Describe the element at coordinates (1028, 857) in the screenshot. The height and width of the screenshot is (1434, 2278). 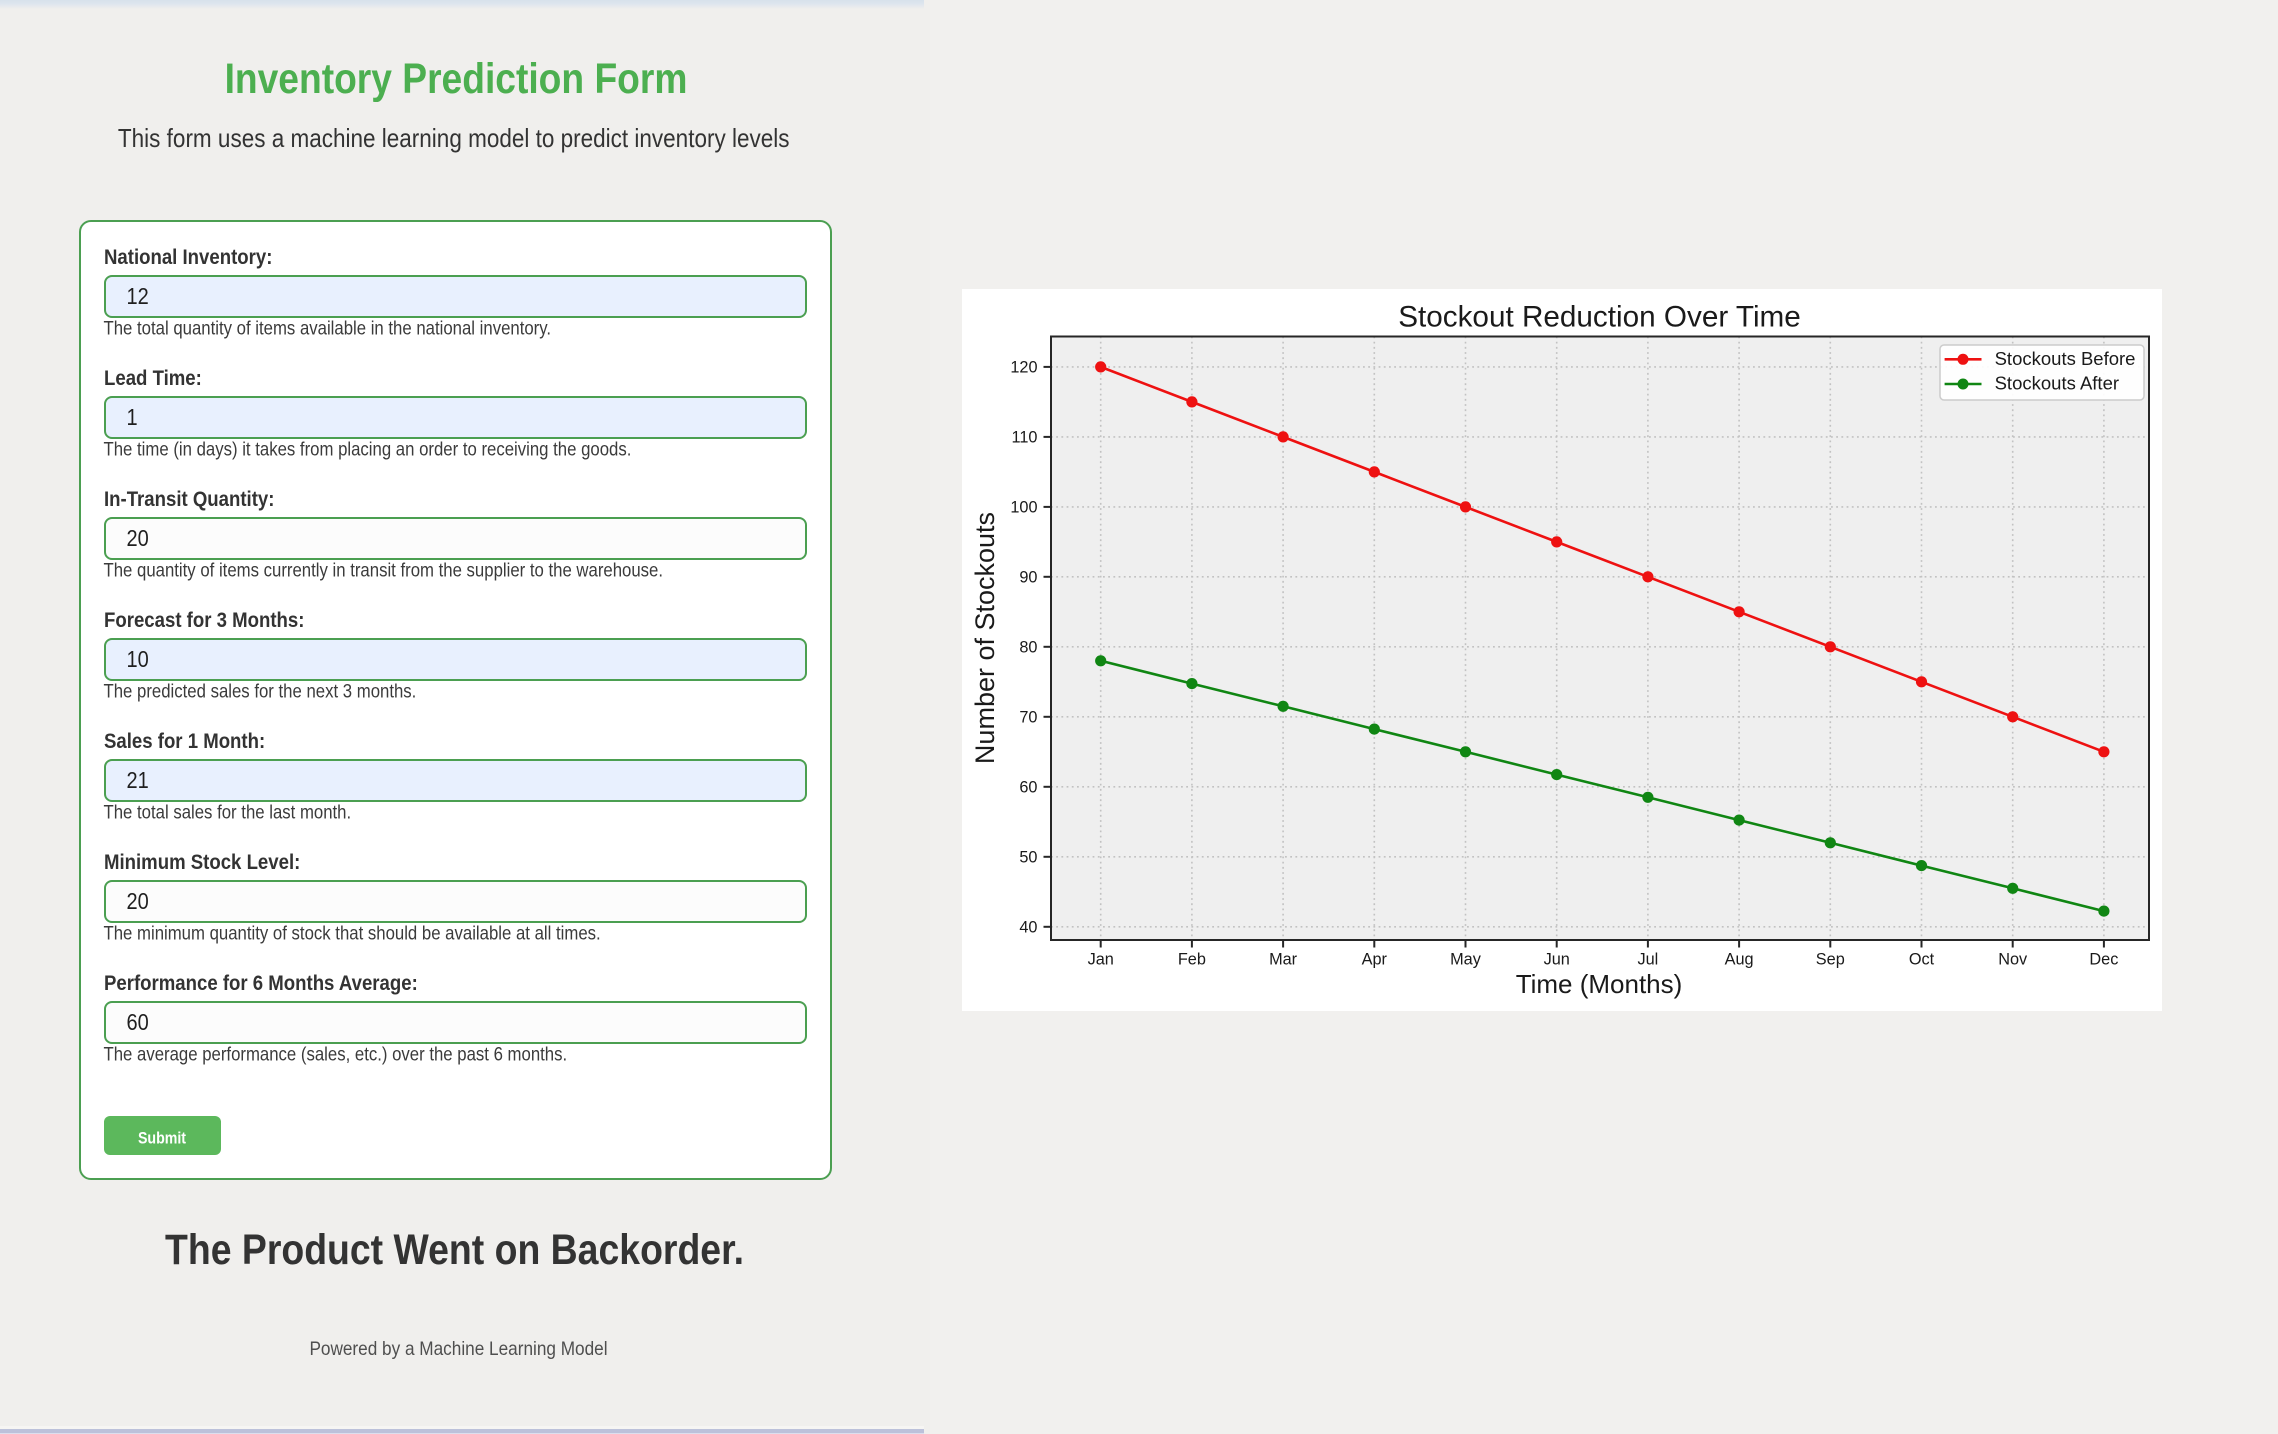
I see `svg-text: 50` at that location.